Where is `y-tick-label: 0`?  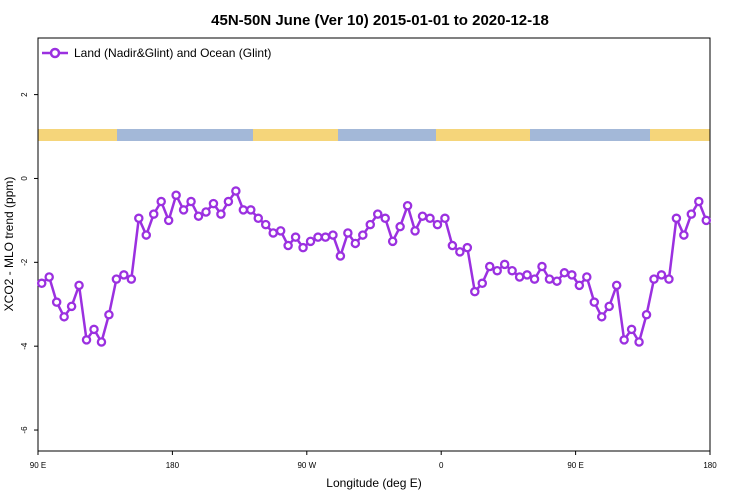
y-tick-label: 0 is located at coordinates (24, 178).